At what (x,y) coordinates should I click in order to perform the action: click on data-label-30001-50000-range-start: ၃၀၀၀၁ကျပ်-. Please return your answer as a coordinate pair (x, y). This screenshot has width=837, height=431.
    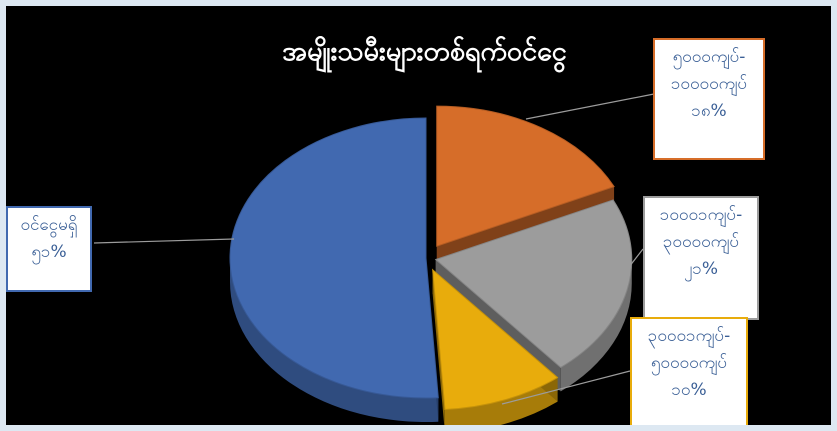
    Looking at the image, I should click on (689, 336).